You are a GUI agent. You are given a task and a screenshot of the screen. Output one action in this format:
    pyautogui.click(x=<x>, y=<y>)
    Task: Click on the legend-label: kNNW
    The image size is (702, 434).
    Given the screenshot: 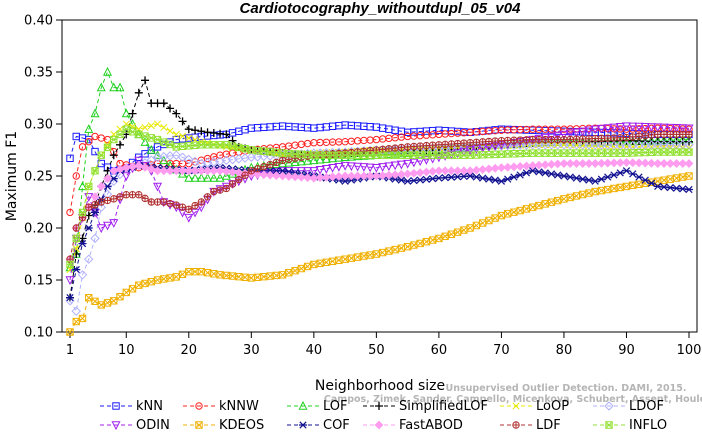 What is the action you would take?
    pyautogui.click(x=239, y=406)
    